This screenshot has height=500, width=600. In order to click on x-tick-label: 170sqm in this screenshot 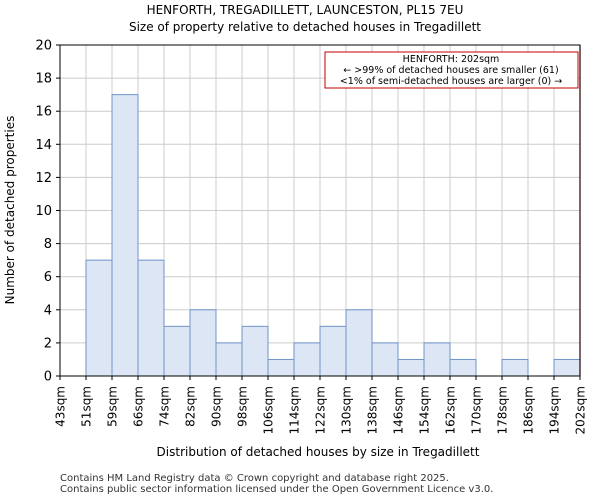, I will do `click(477, 410)`.